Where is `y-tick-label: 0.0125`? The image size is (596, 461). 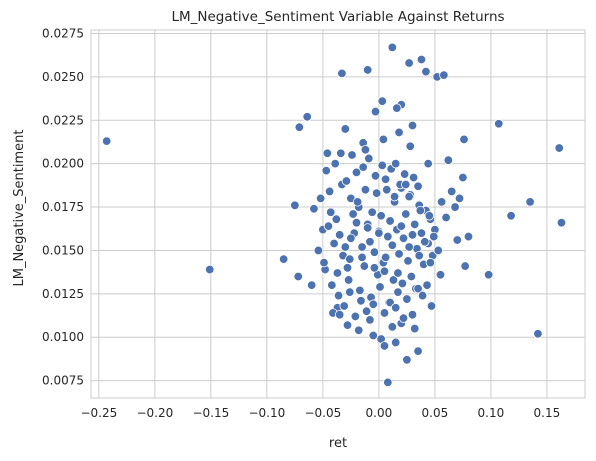
y-tick-label: 0.0125 is located at coordinates (63, 294).